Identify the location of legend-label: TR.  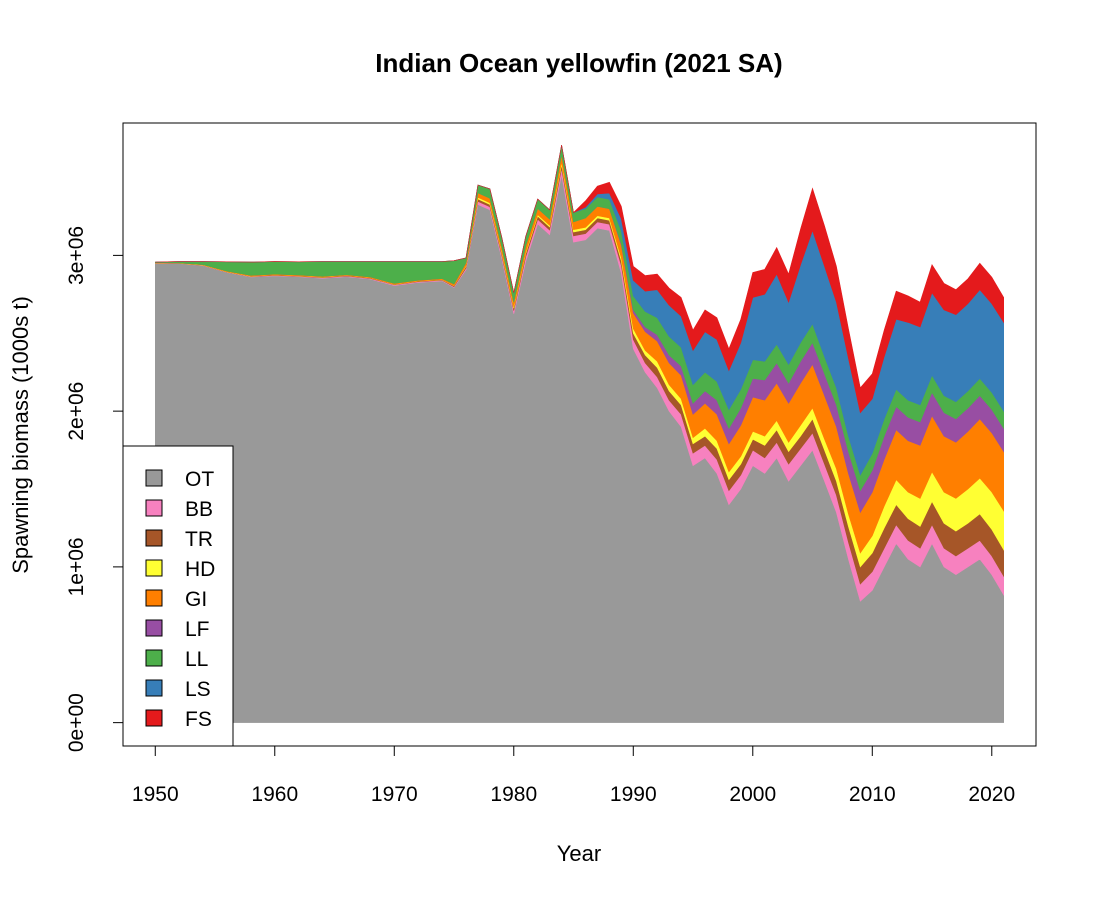
(199, 539).